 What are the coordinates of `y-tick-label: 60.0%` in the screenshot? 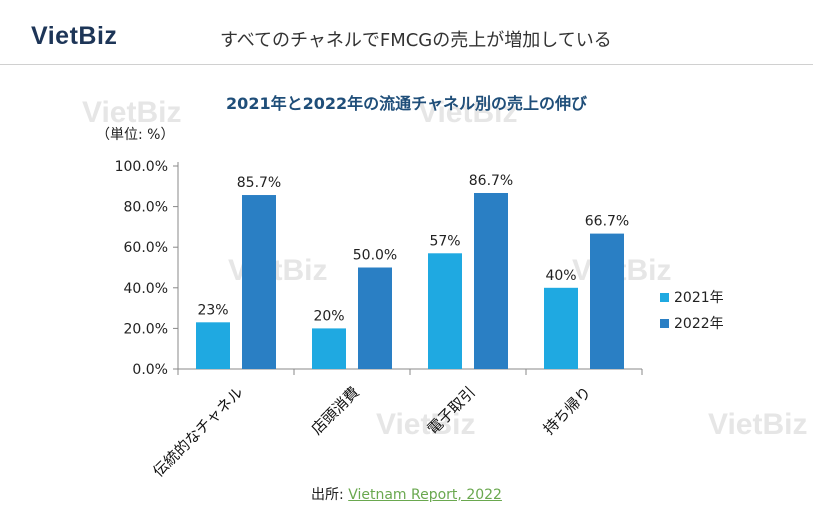 It's located at (146, 248).